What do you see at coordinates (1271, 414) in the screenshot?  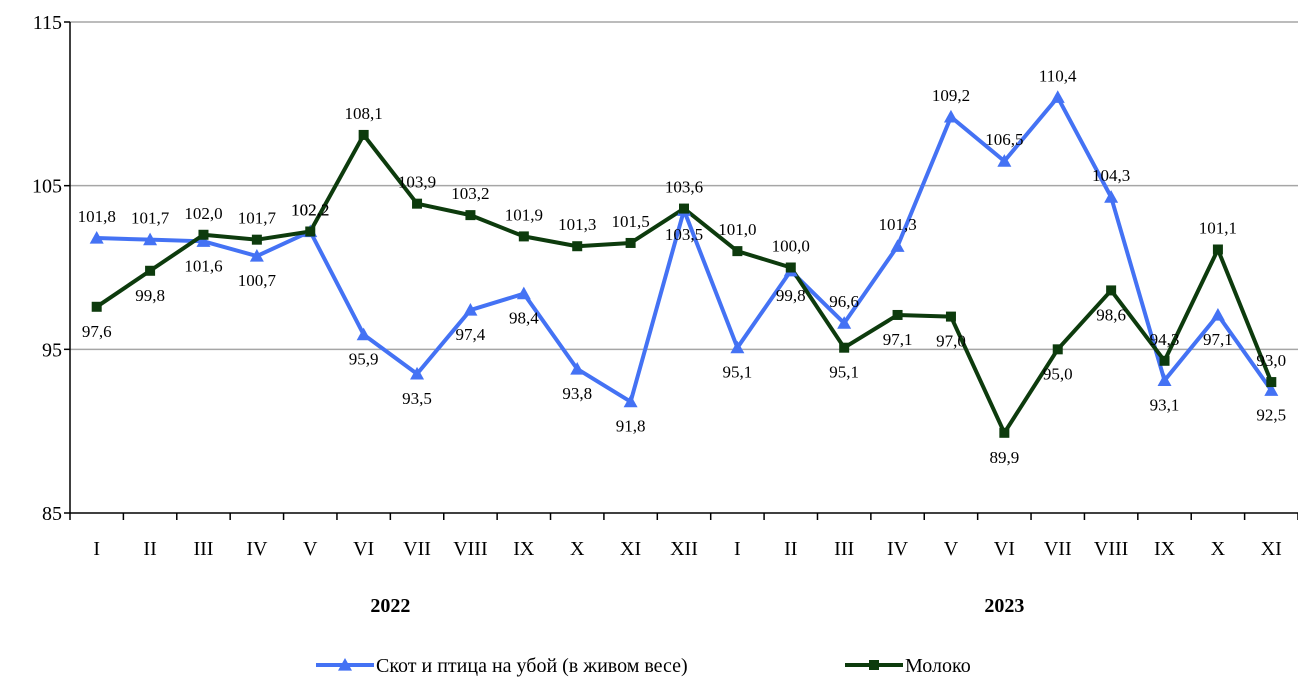 I see `livestock-data-label: 92,5` at bounding box center [1271, 414].